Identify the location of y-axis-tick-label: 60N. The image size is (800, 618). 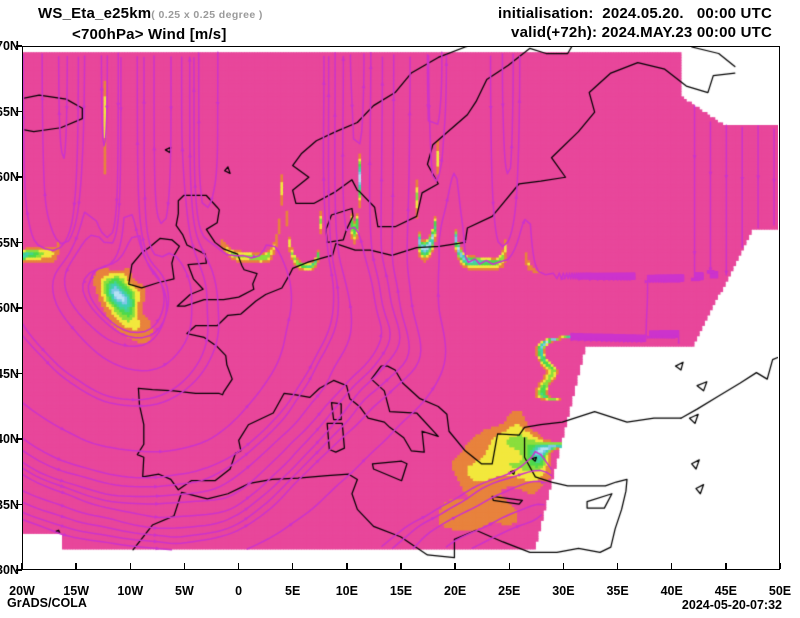
(9, 177).